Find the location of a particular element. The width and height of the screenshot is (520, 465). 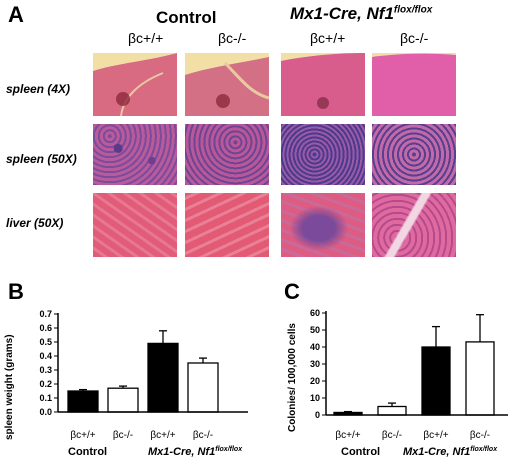

micrograph-liver-50x-control-wt is located at coordinates (135, 225).